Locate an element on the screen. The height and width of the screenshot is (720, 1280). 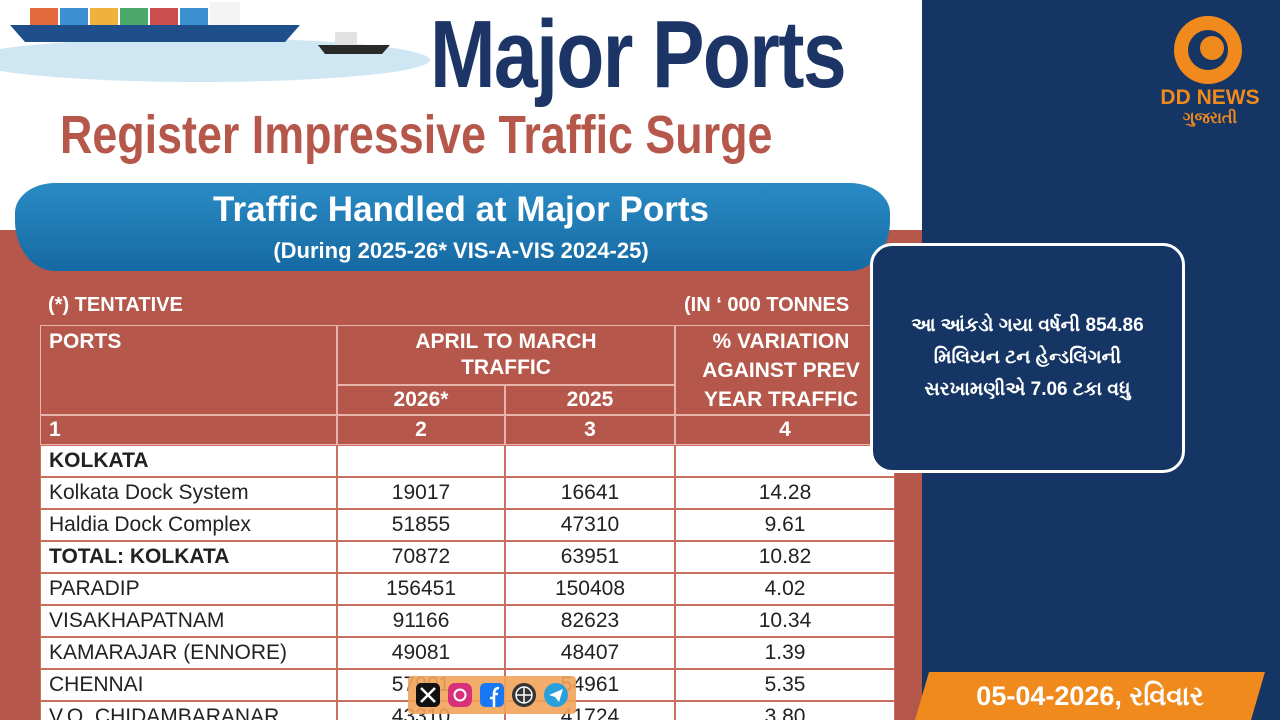
column-number: 2 is located at coordinates (421, 430).